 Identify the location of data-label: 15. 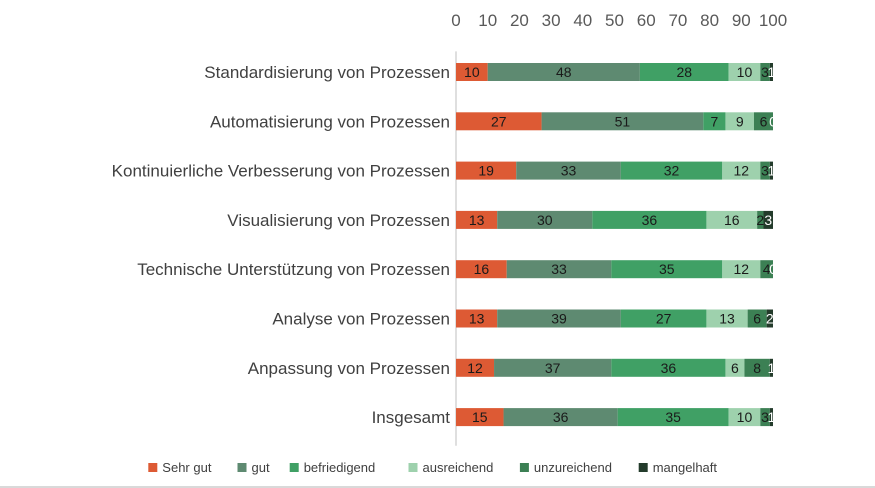
(480, 417).